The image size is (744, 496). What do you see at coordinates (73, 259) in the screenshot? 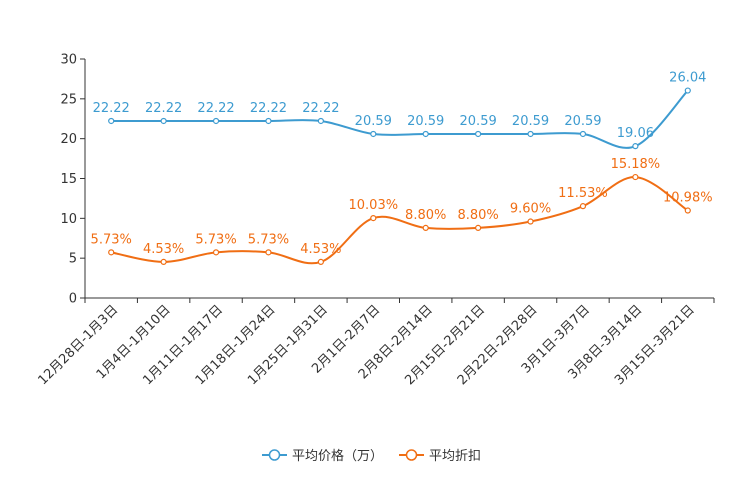
I see `y-tick-label: 5` at bounding box center [73, 259].